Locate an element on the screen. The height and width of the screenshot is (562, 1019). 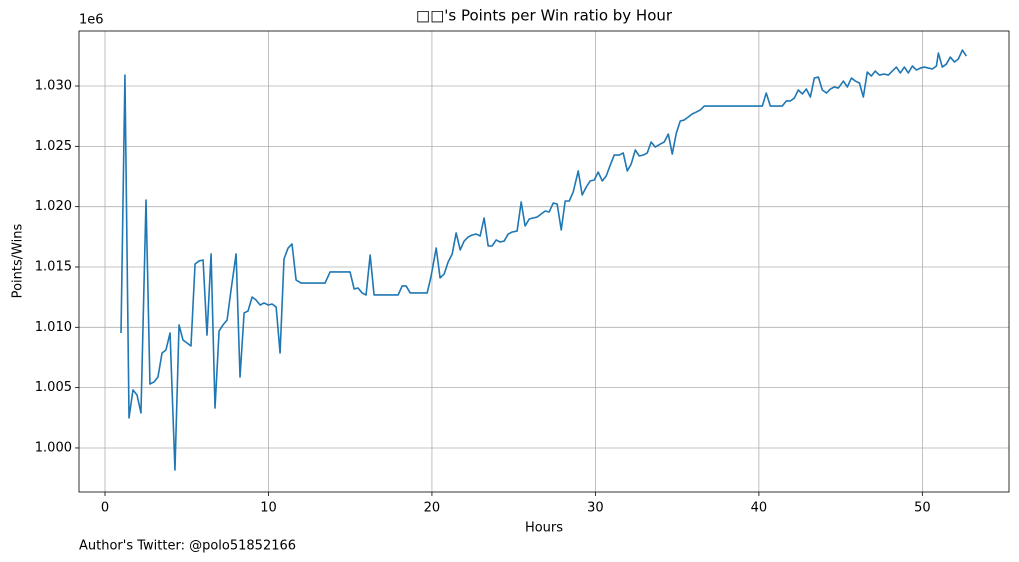
x-tick-label: 20 is located at coordinates (432, 508).